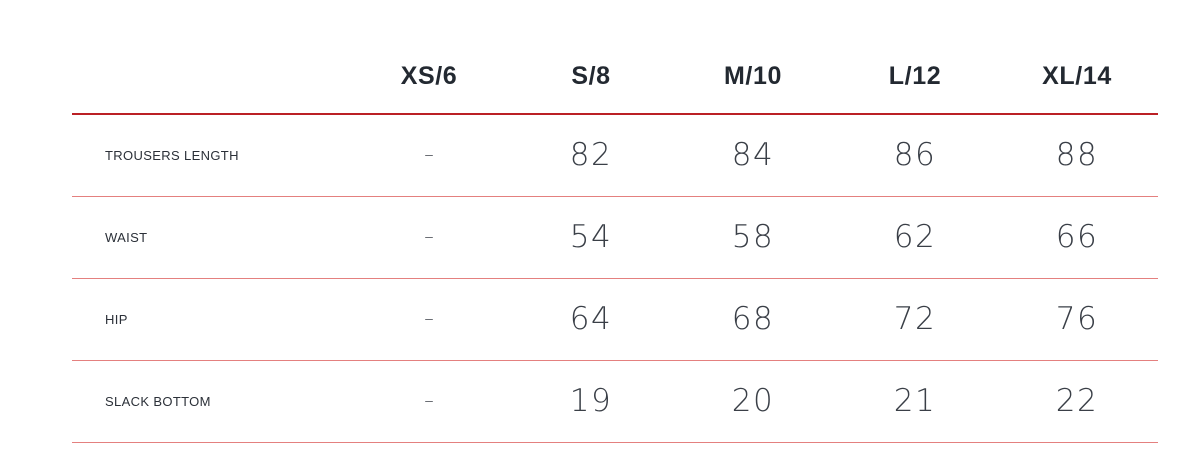 The image size is (1200, 475). Describe the element at coordinates (429, 237) in the screenshot. I see `cell-waist-xs: –` at that location.